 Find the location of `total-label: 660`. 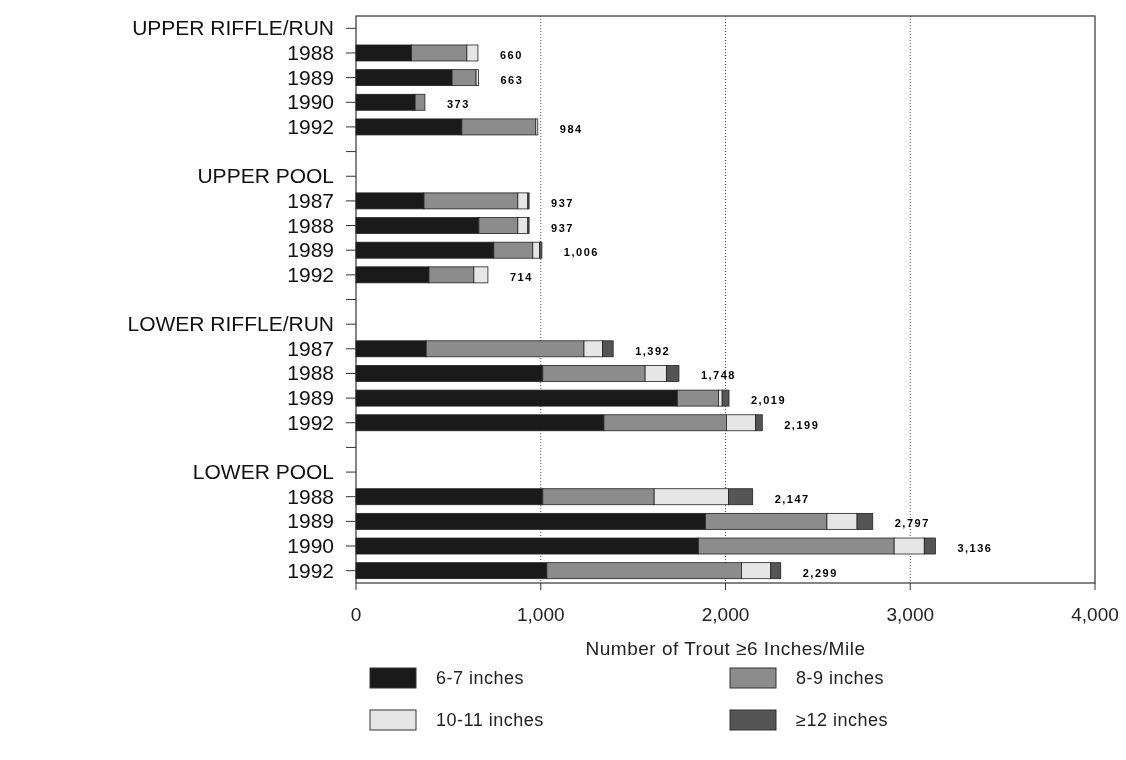

total-label: 660 is located at coordinates (511, 54).